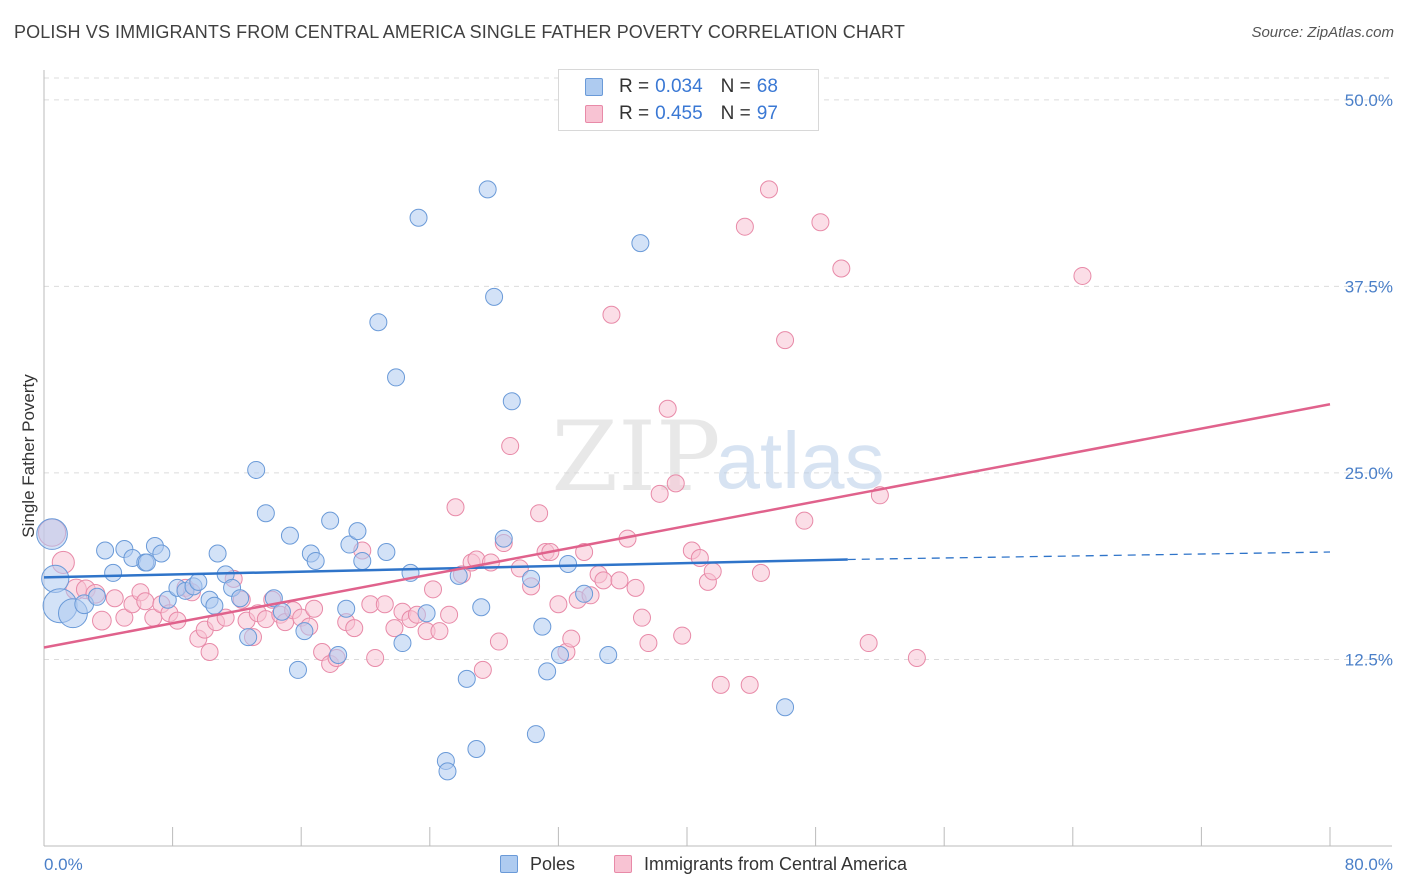 The image size is (1406, 892). What do you see at coordinates (1369, 659) in the screenshot?
I see `y-tick-label: 12.5%` at bounding box center [1369, 659].